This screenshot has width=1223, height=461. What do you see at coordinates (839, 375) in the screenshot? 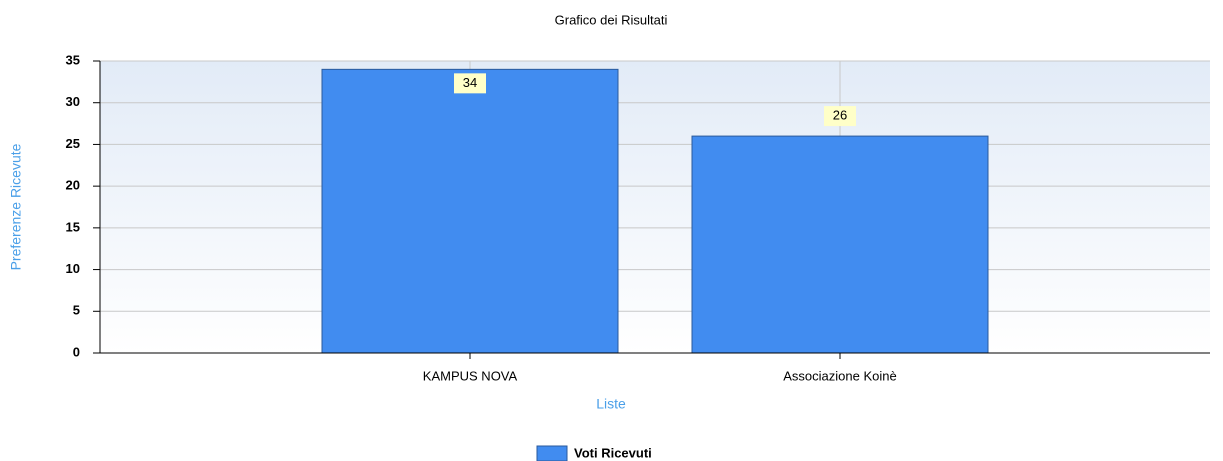
I see `x-tick-label: Associazione Koinè` at bounding box center [839, 375].